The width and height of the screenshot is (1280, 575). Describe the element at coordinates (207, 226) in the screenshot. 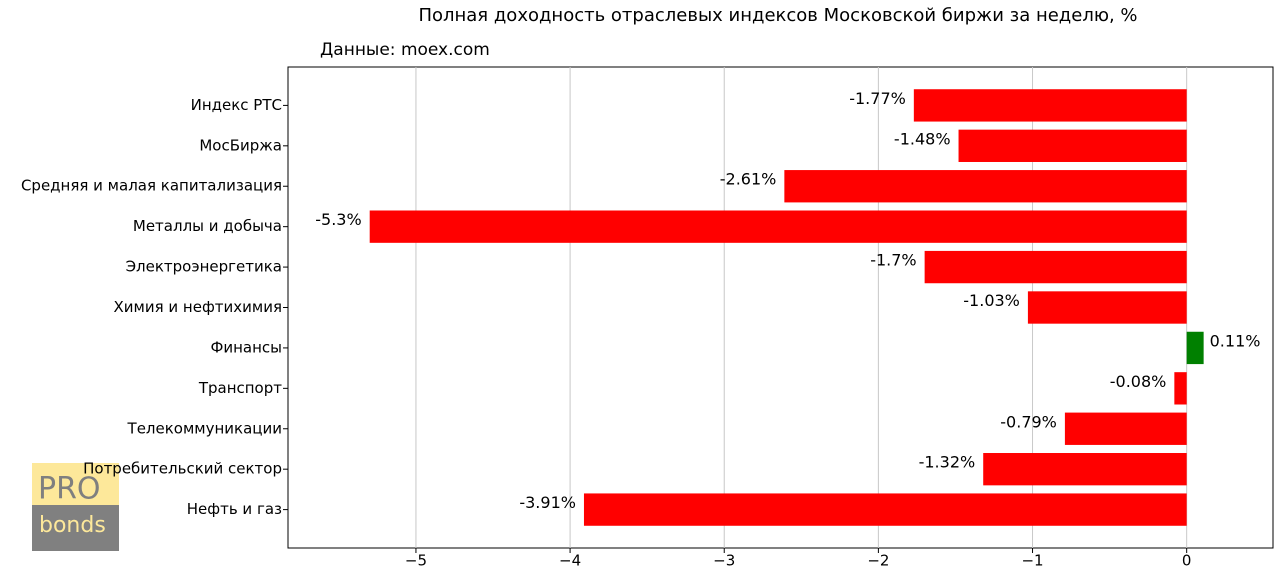

I see `y-tick-label: Металлы и добыча` at that location.